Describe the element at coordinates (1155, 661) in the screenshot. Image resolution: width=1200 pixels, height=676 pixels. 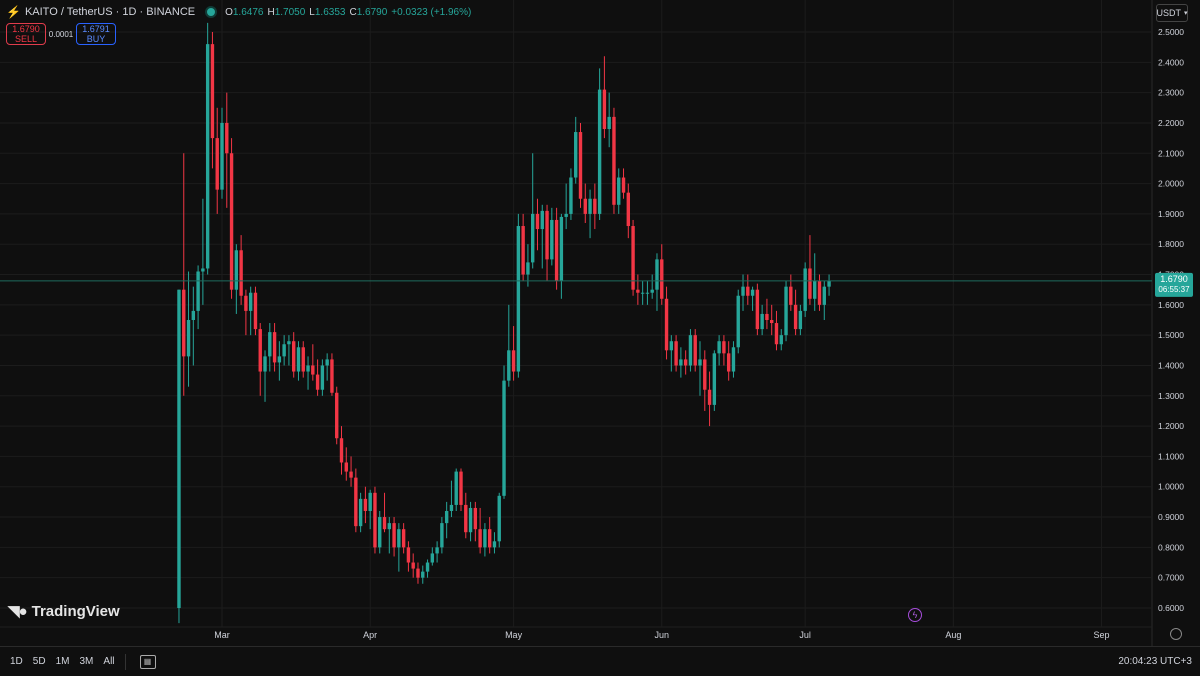
I see `clock: 20:04:23 UTC+3` at that location.